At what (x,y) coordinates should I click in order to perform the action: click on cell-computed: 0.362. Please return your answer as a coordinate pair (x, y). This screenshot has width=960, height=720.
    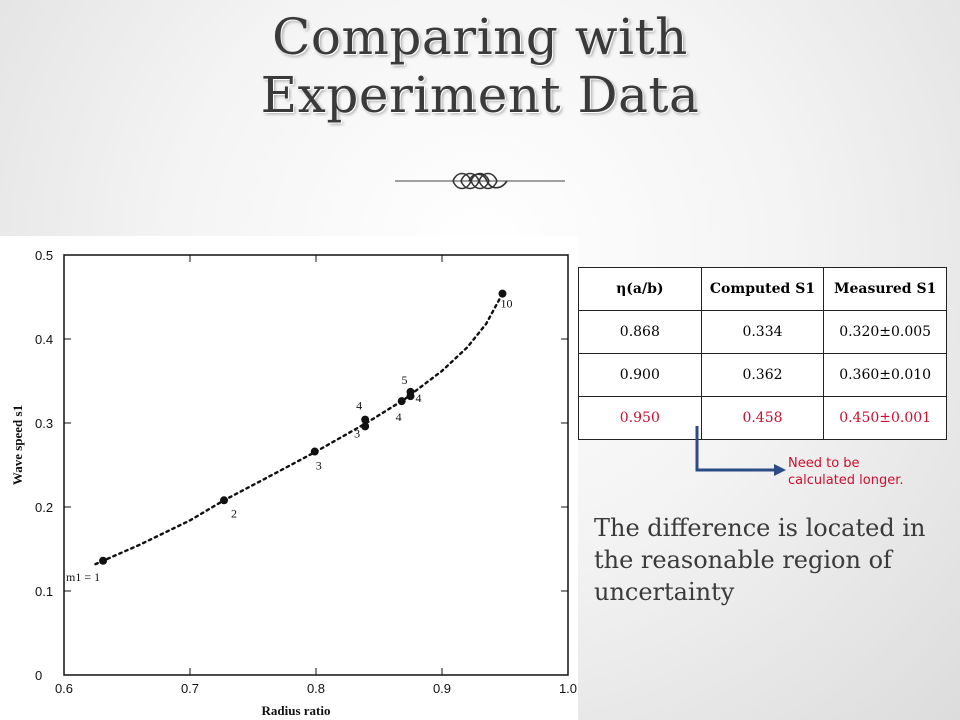
    Looking at the image, I should click on (762, 375).